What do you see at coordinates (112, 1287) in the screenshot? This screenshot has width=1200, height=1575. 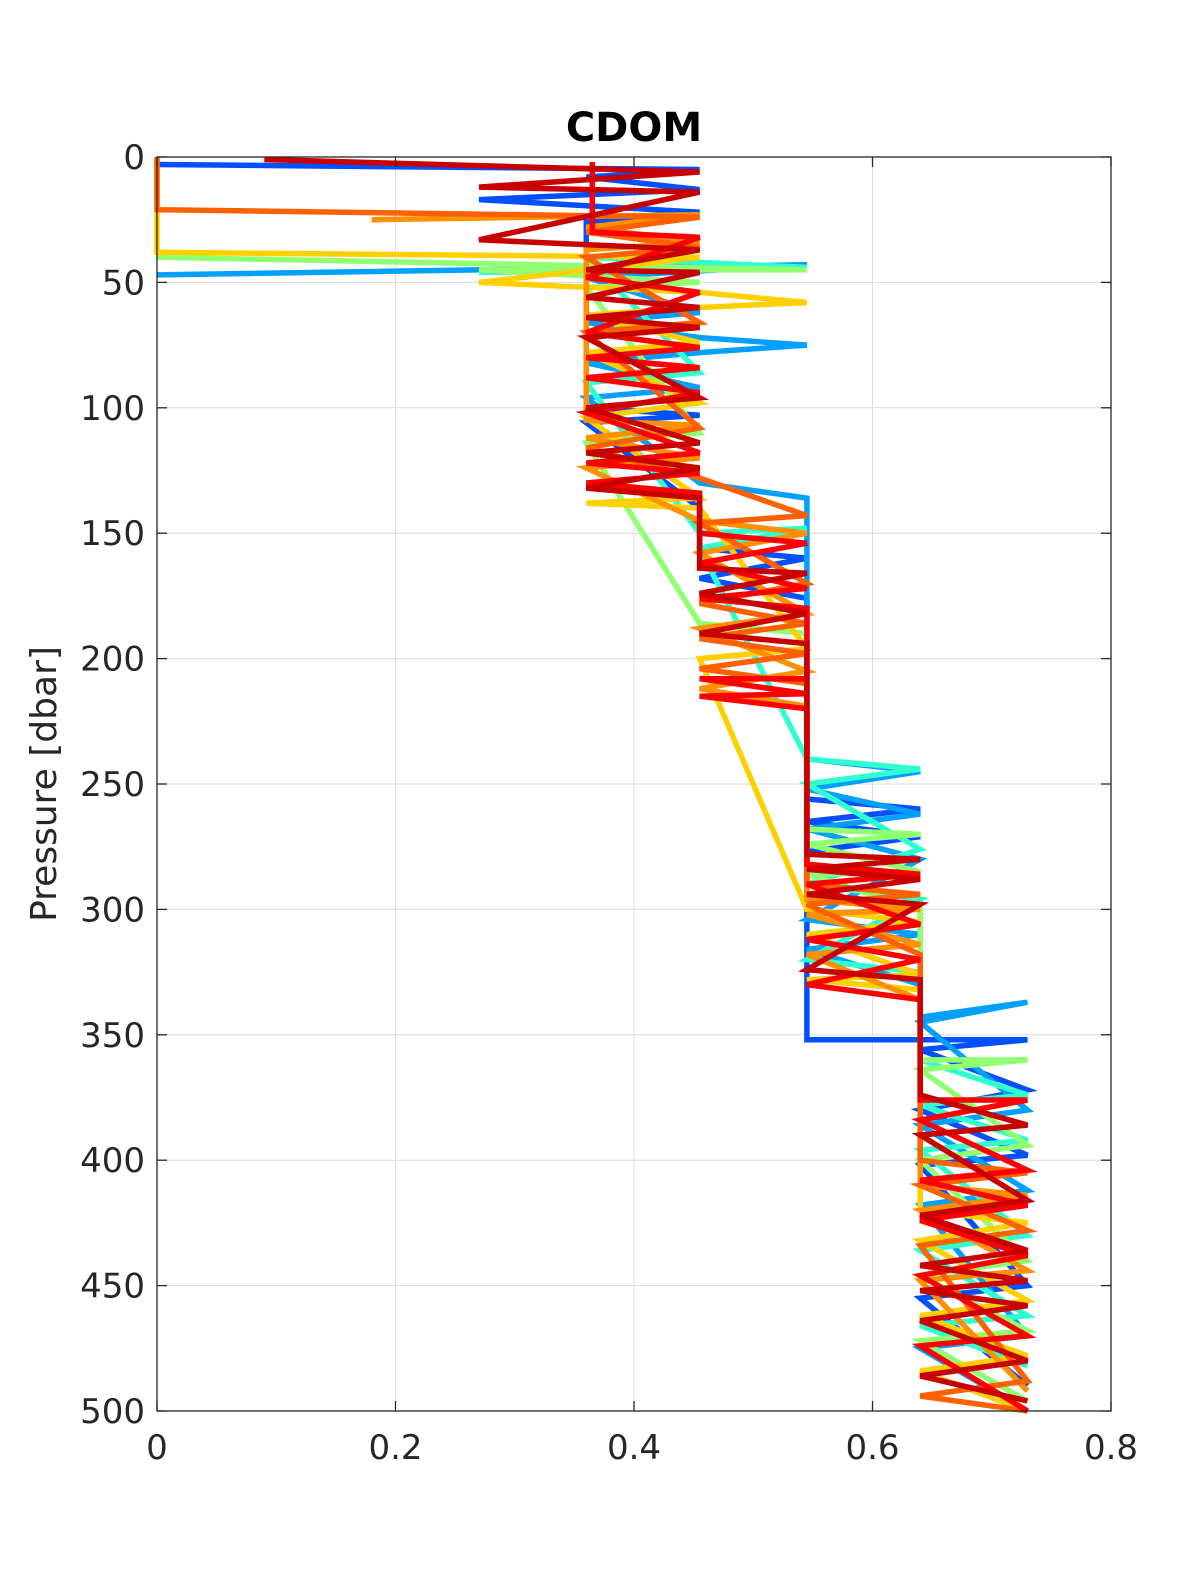 I see `y-tick-label: 450` at bounding box center [112, 1287].